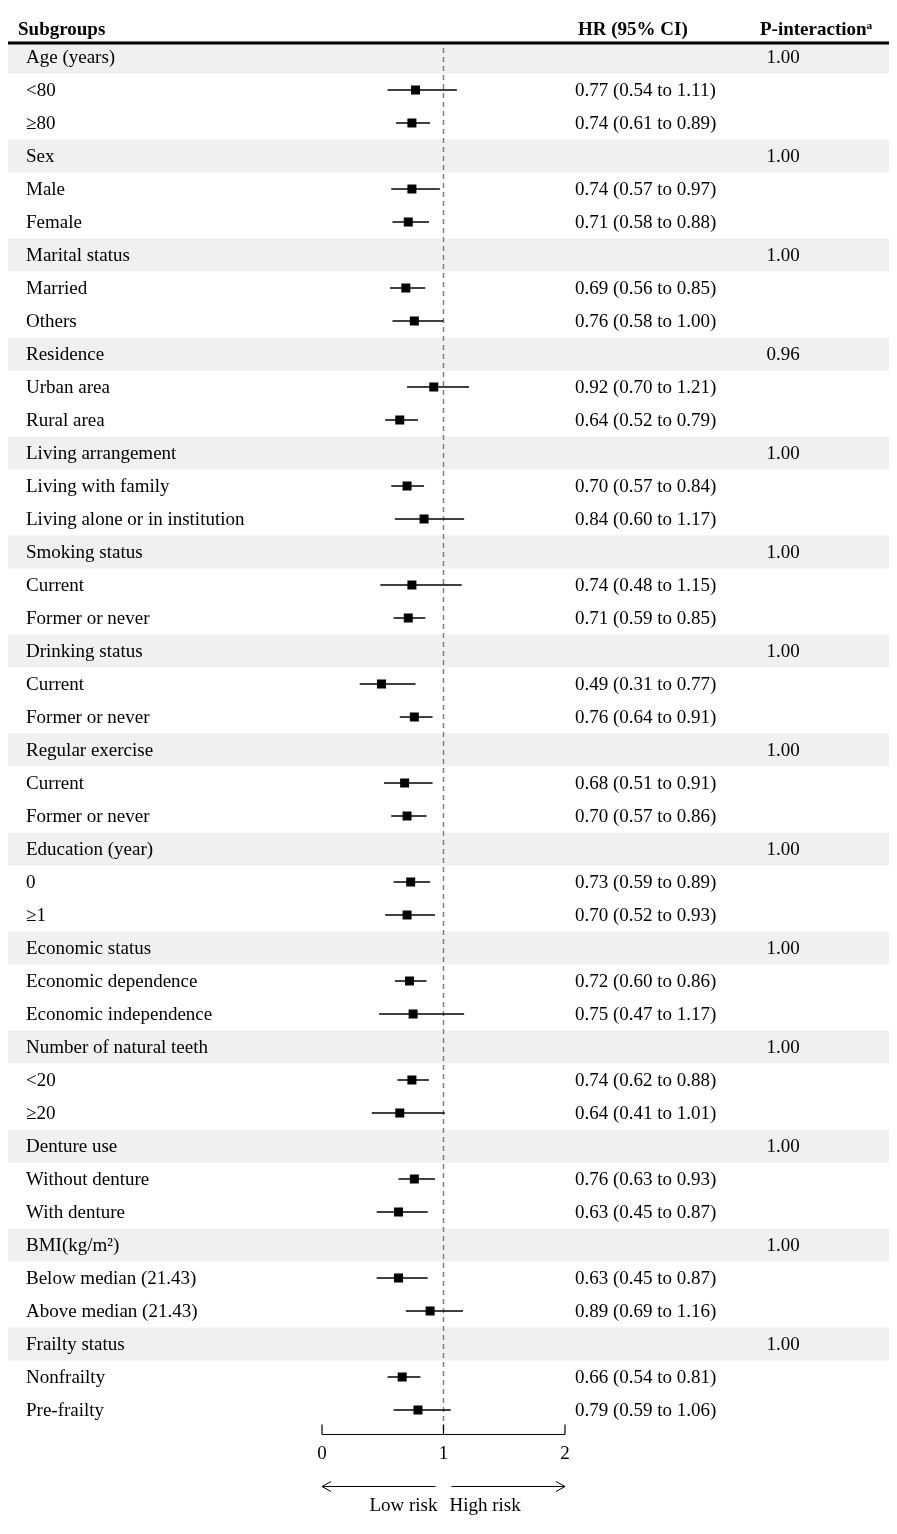 This screenshot has height=1534, width=897. What do you see at coordinates (71, 57) in the screenshot?
I see `y-tick-label: Age (years)` at bounding box center [71, 57].